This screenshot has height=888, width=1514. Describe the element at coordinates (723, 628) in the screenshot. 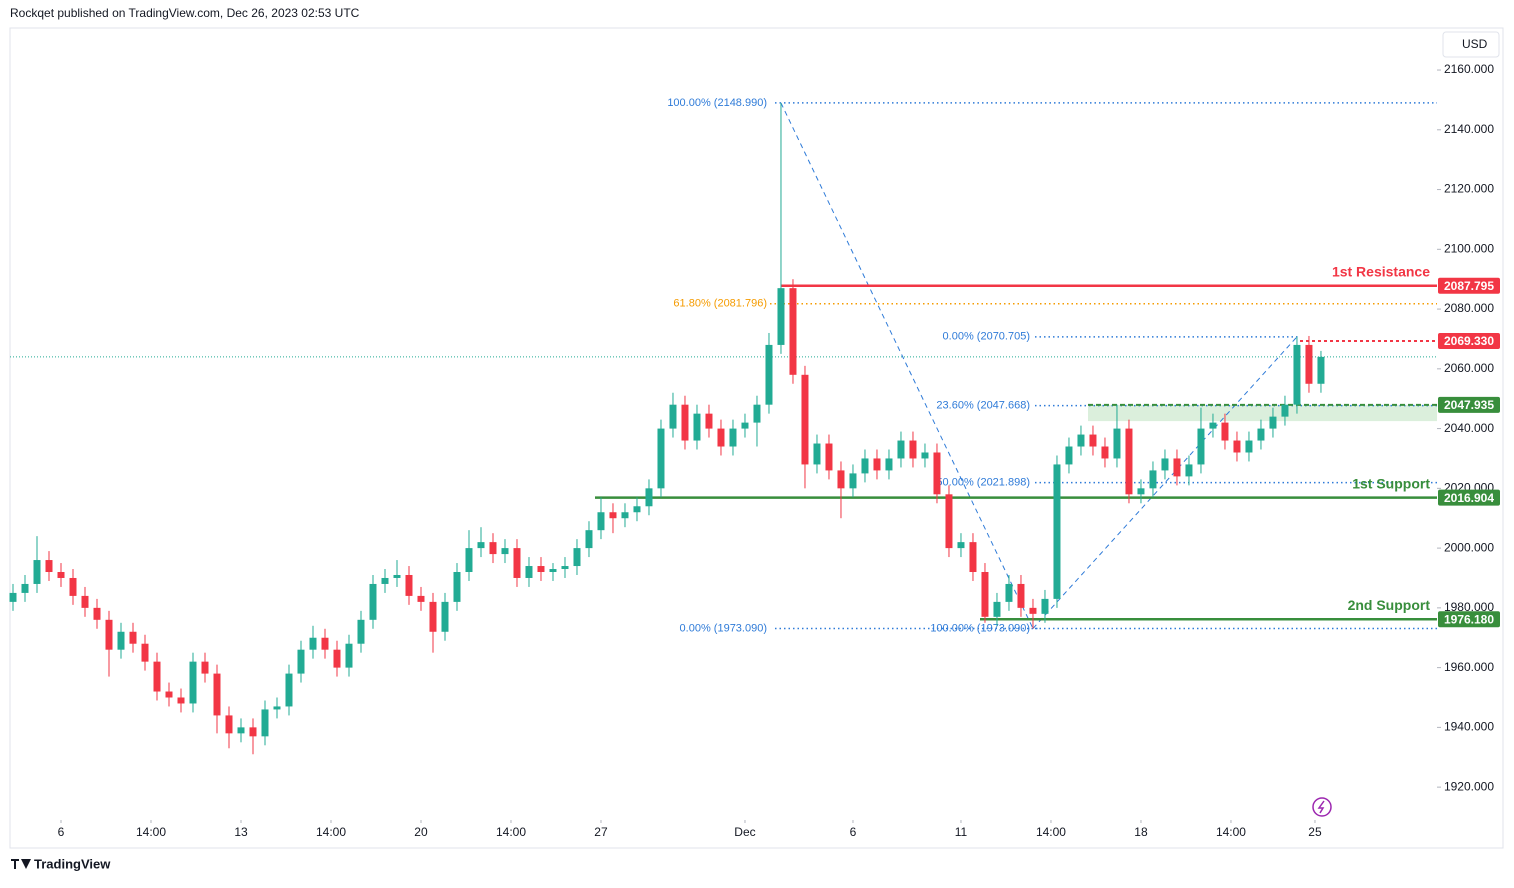

I see `fib-label: 0.00% (1973.090)` at that location.